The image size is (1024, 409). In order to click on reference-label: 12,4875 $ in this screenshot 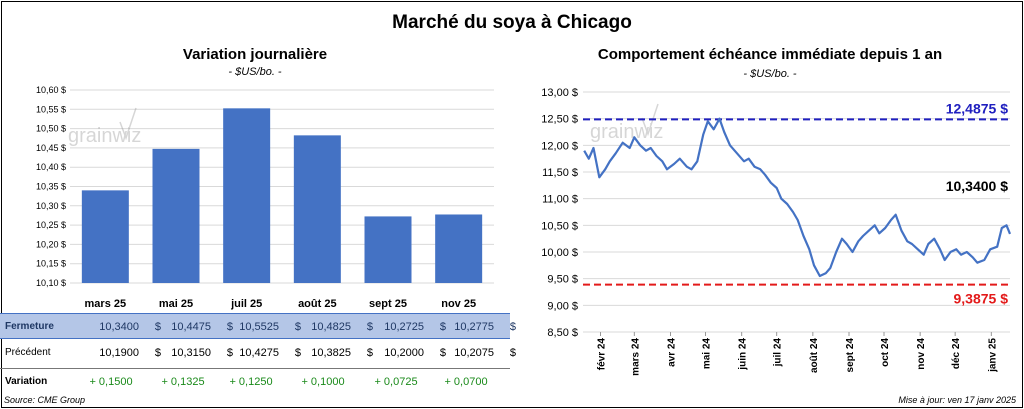, I will do `click(977, 108)`.